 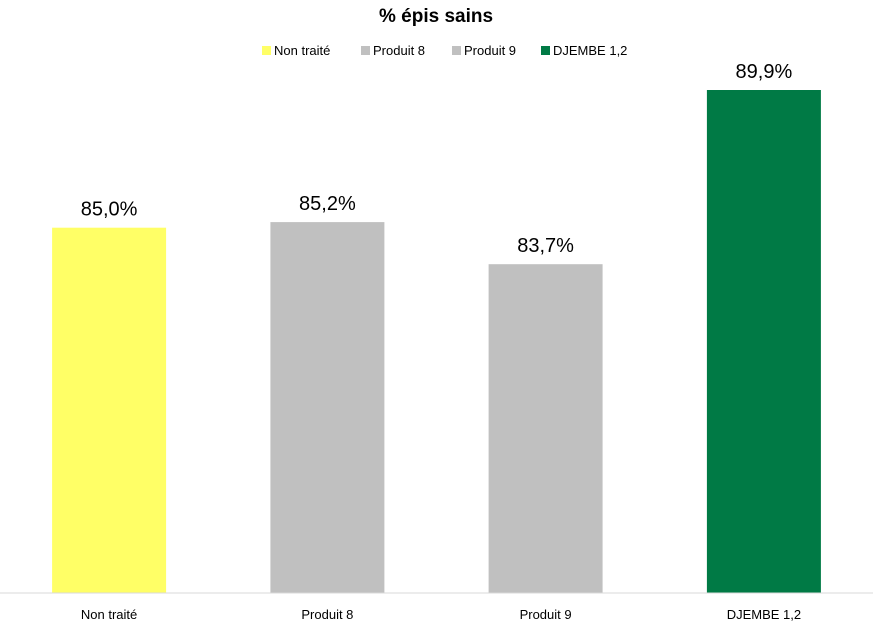 I want to click on x-tick-label-0: Non traité, so click(x=109, y=614).